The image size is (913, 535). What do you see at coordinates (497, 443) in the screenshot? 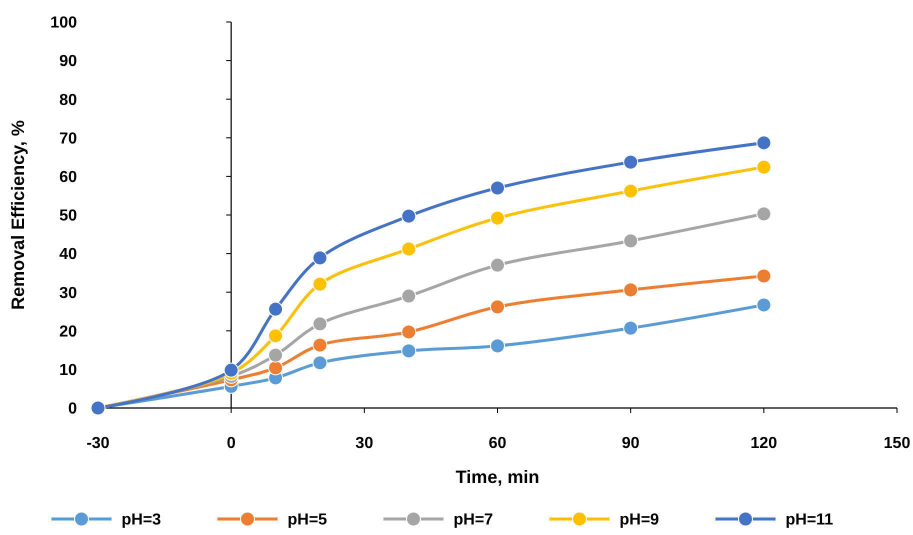
I see `x-tick-label: 60` at bounding box center [497, 443].